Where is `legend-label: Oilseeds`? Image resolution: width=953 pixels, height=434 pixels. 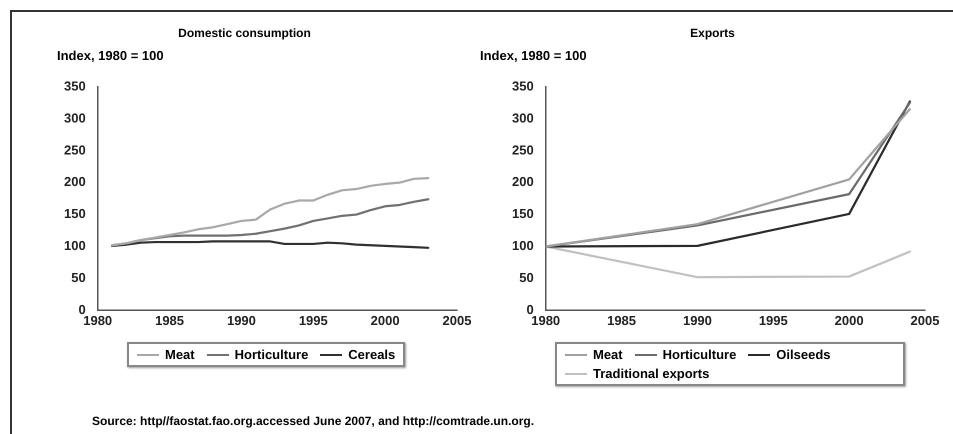 legend-label: Oilseeds is located at coordinates (803, 354).